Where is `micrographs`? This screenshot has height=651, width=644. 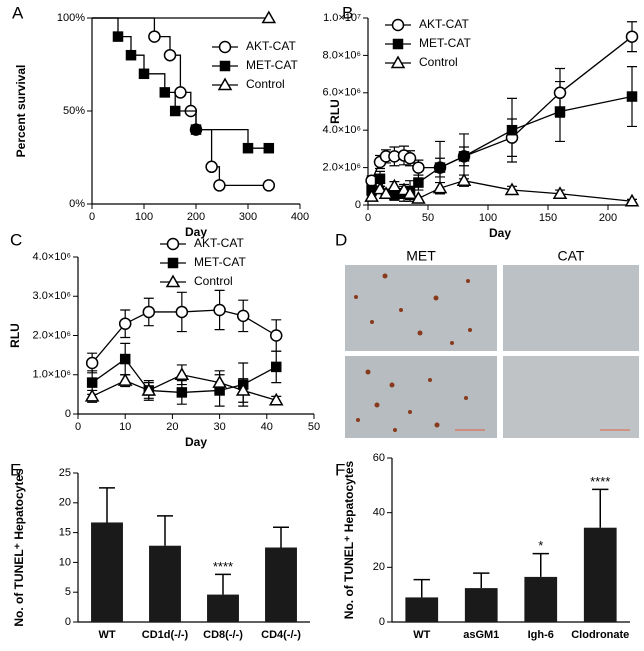
micrographs is located at coordinates (492, 351).